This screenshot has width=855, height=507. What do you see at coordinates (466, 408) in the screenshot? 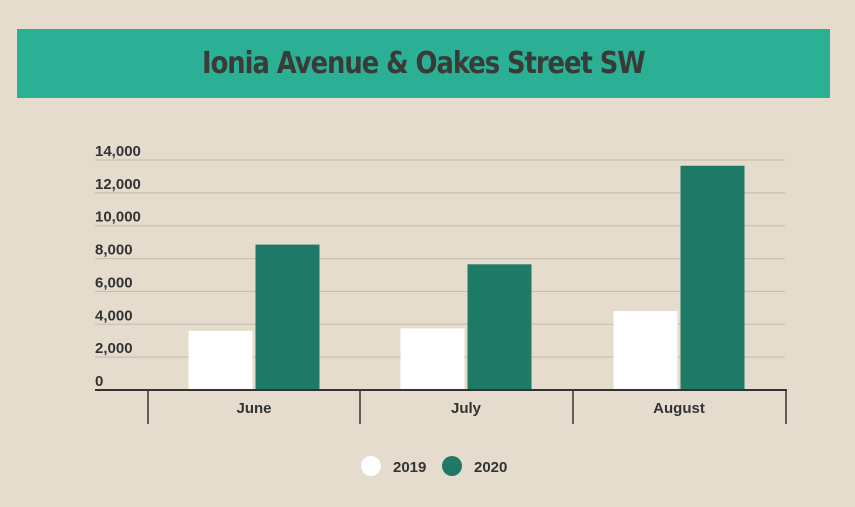
I see `x-category-label: July` at bounding box center [466, 408].